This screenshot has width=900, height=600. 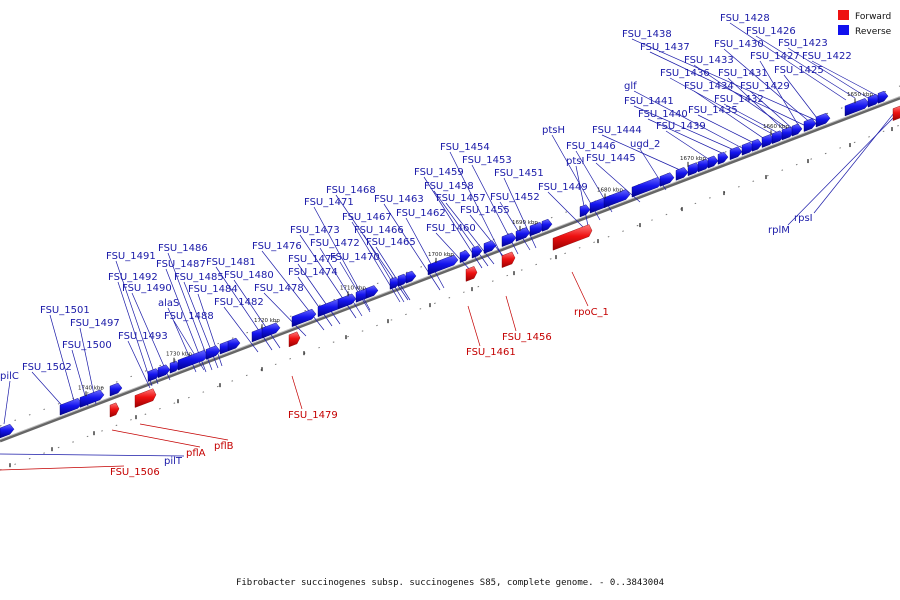 I want to click on gene-label-rpoc-1: rpoC_1, so click(x=591, y=312).